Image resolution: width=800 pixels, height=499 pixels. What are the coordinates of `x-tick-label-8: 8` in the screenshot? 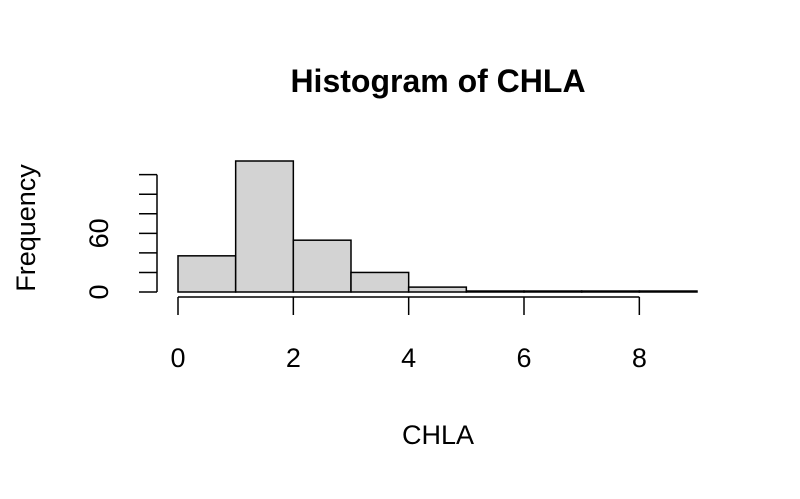 It's located at (639, 358).